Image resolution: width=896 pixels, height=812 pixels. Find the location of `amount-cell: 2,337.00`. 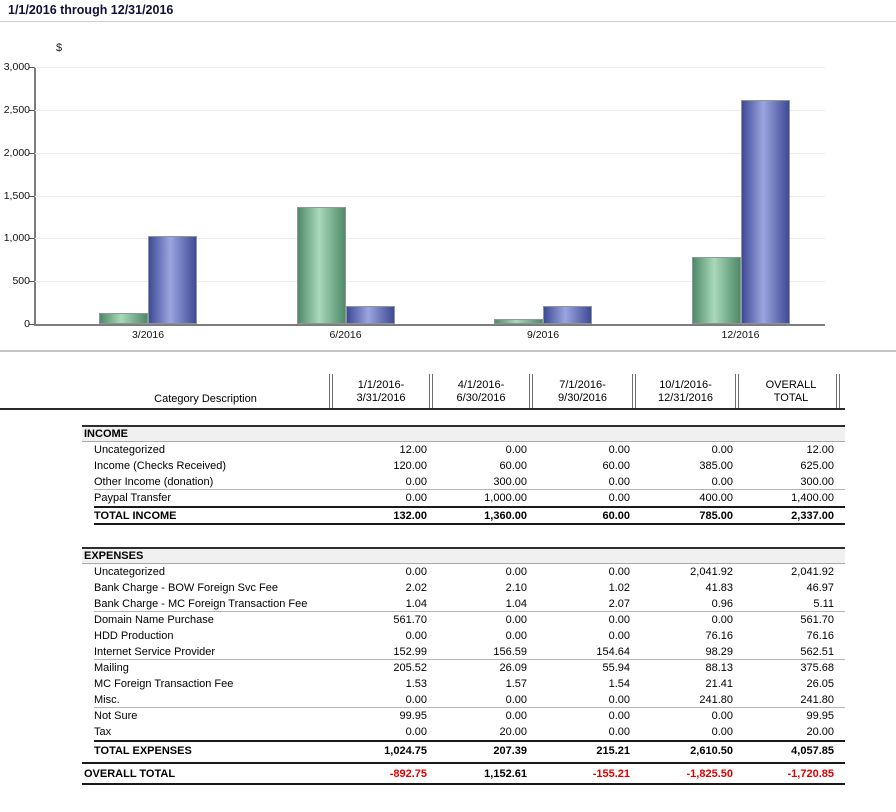

amount-cell: 2,337.00 is located at coordinates (812, 515).